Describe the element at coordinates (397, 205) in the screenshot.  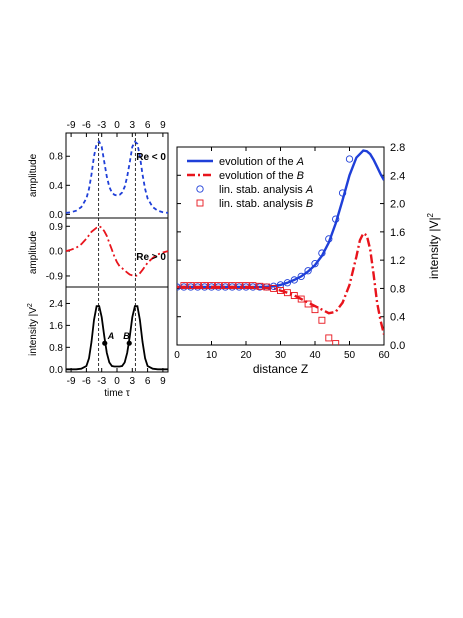
I see `y-tick-label: 2.0` at that location.